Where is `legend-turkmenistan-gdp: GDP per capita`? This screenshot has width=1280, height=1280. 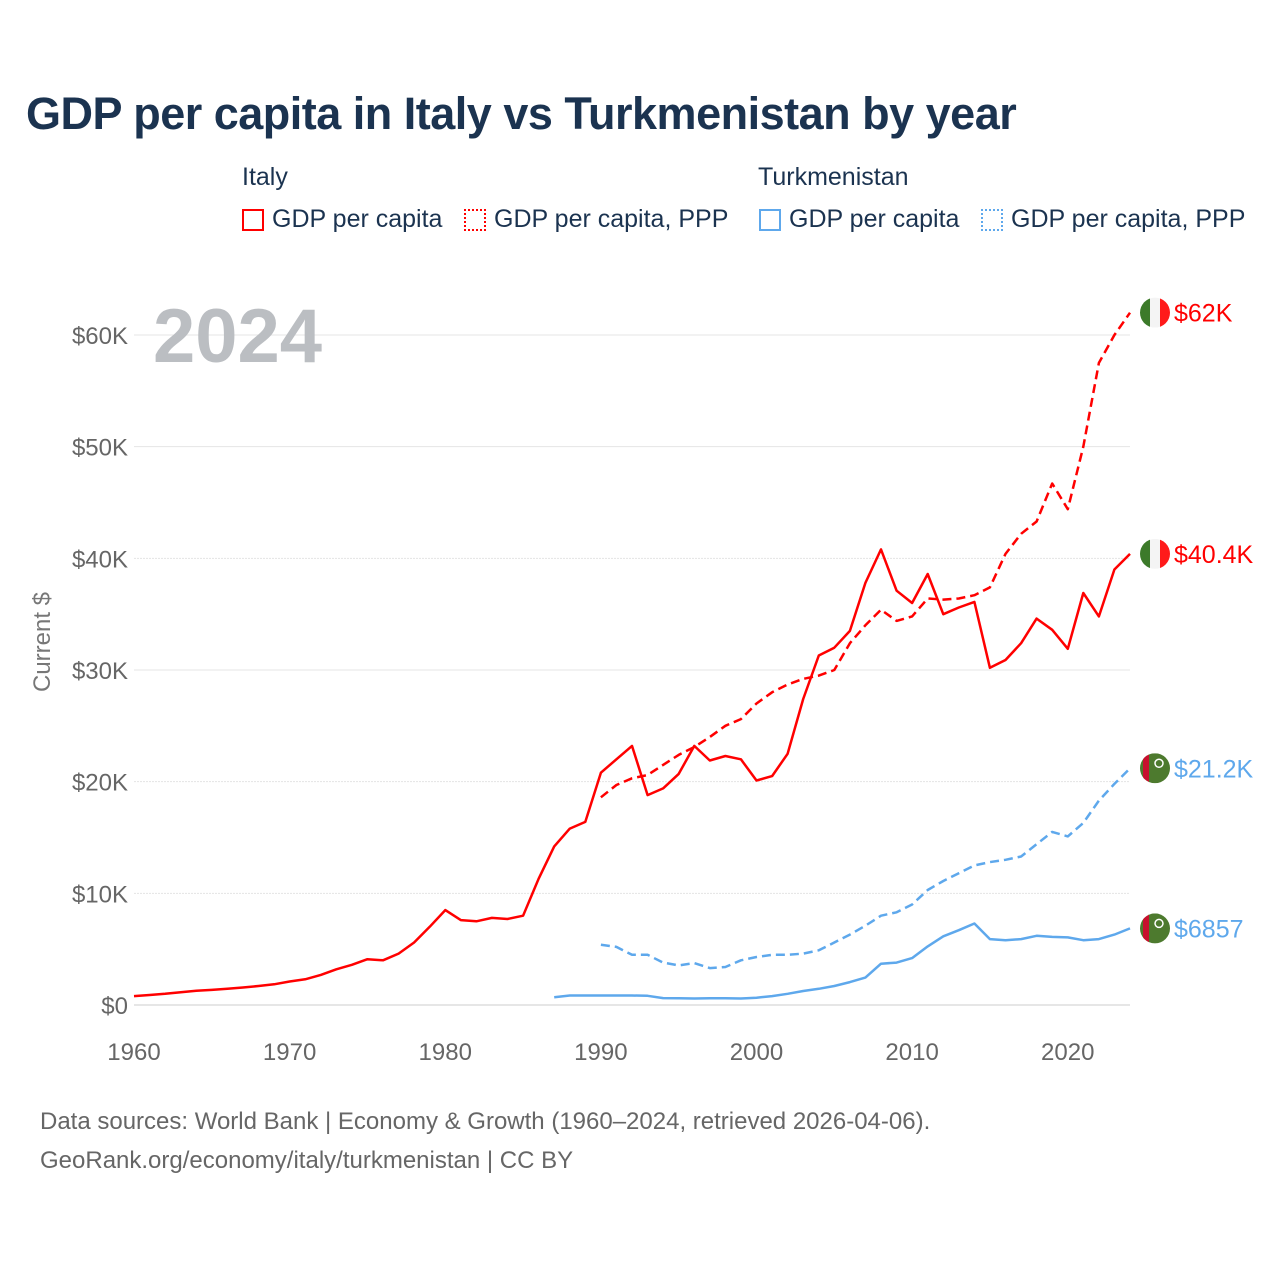
legend-turkmenistan-gdp: GDP per capita is located at coordinates (859, 219).